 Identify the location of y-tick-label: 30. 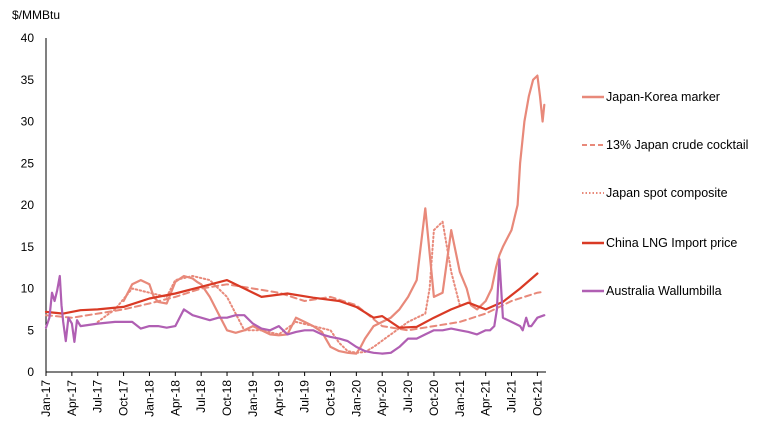
(28, 122).